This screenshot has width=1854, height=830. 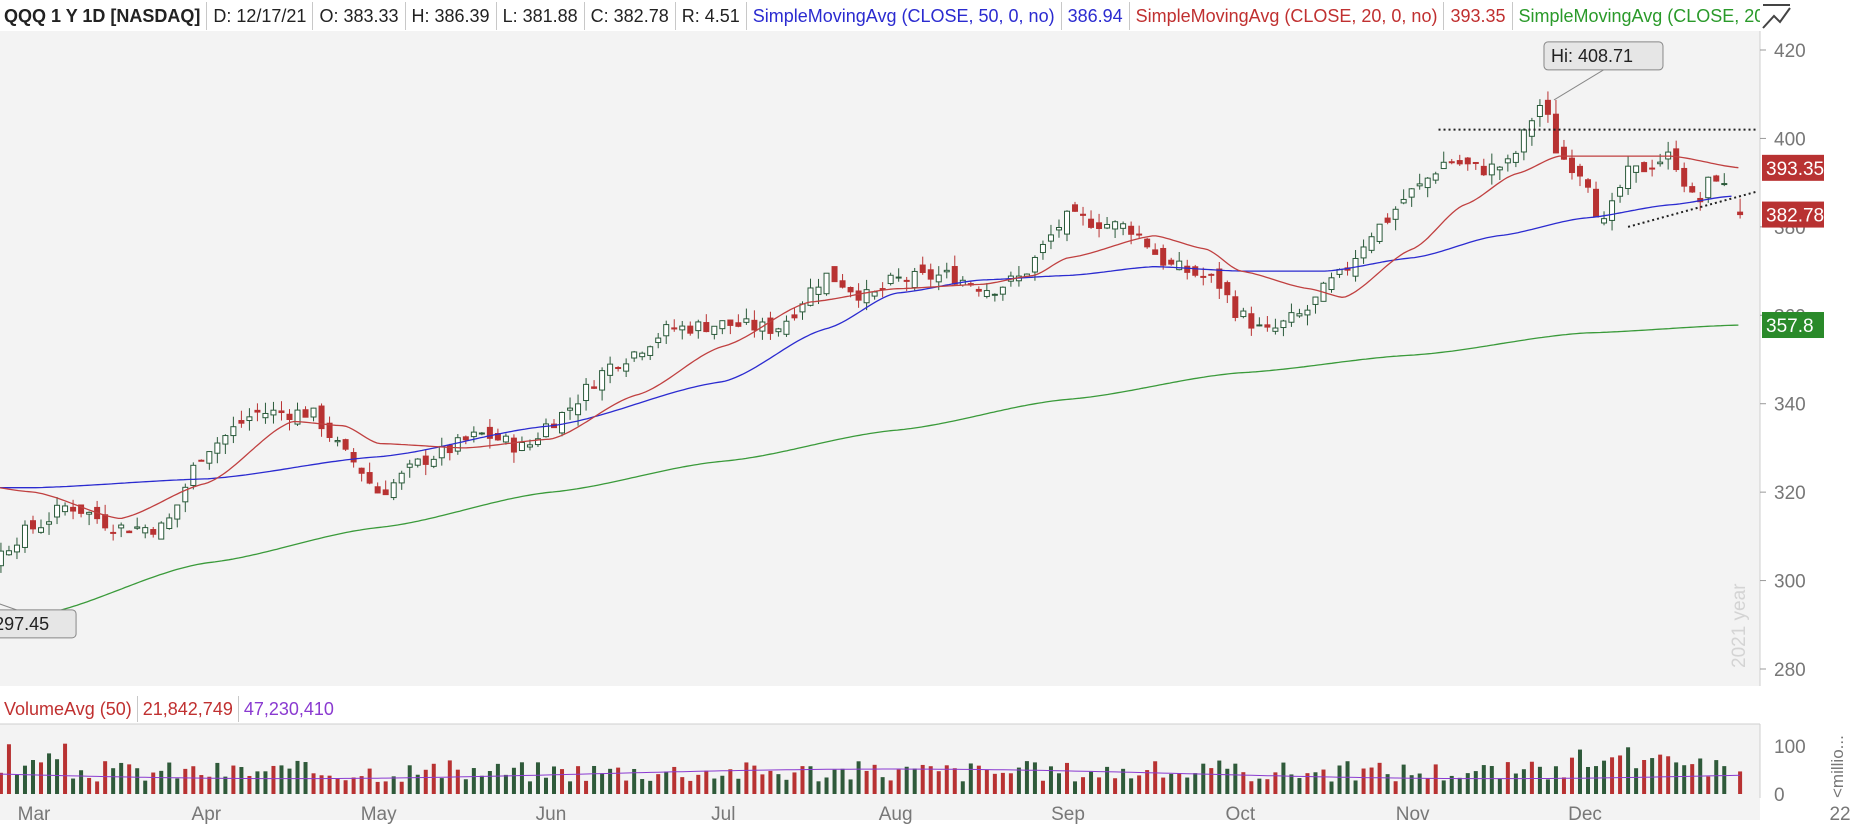 I want to click on sma20-value: 393.35, so click(x=1478, y=15).